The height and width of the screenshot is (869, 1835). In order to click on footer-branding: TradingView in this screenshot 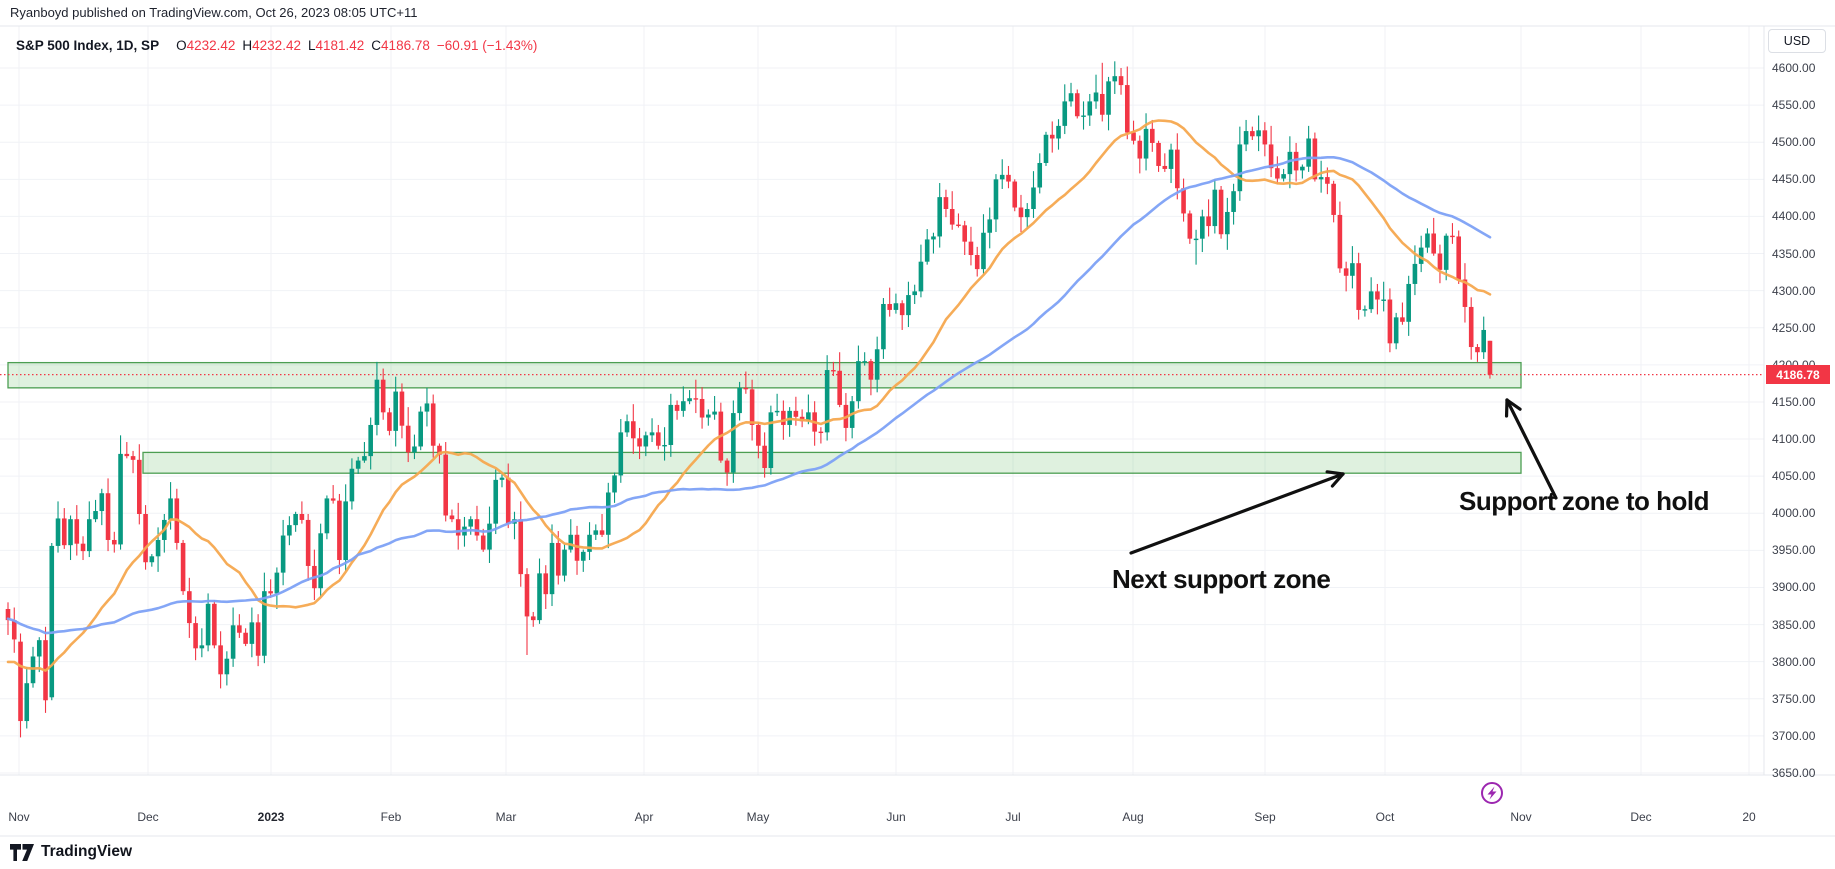, I will do `click(71, 852)`.